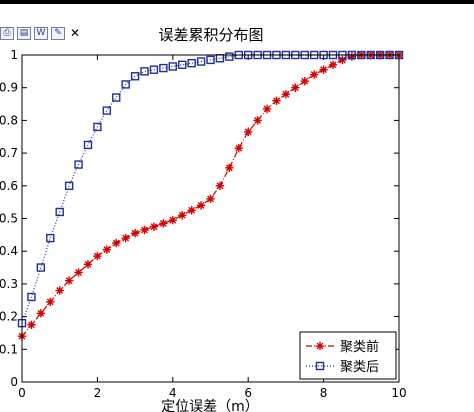  Describe the element at coordinates (9, 284) in the screenshot. I see `y-tick-label: 0.3` at that location.